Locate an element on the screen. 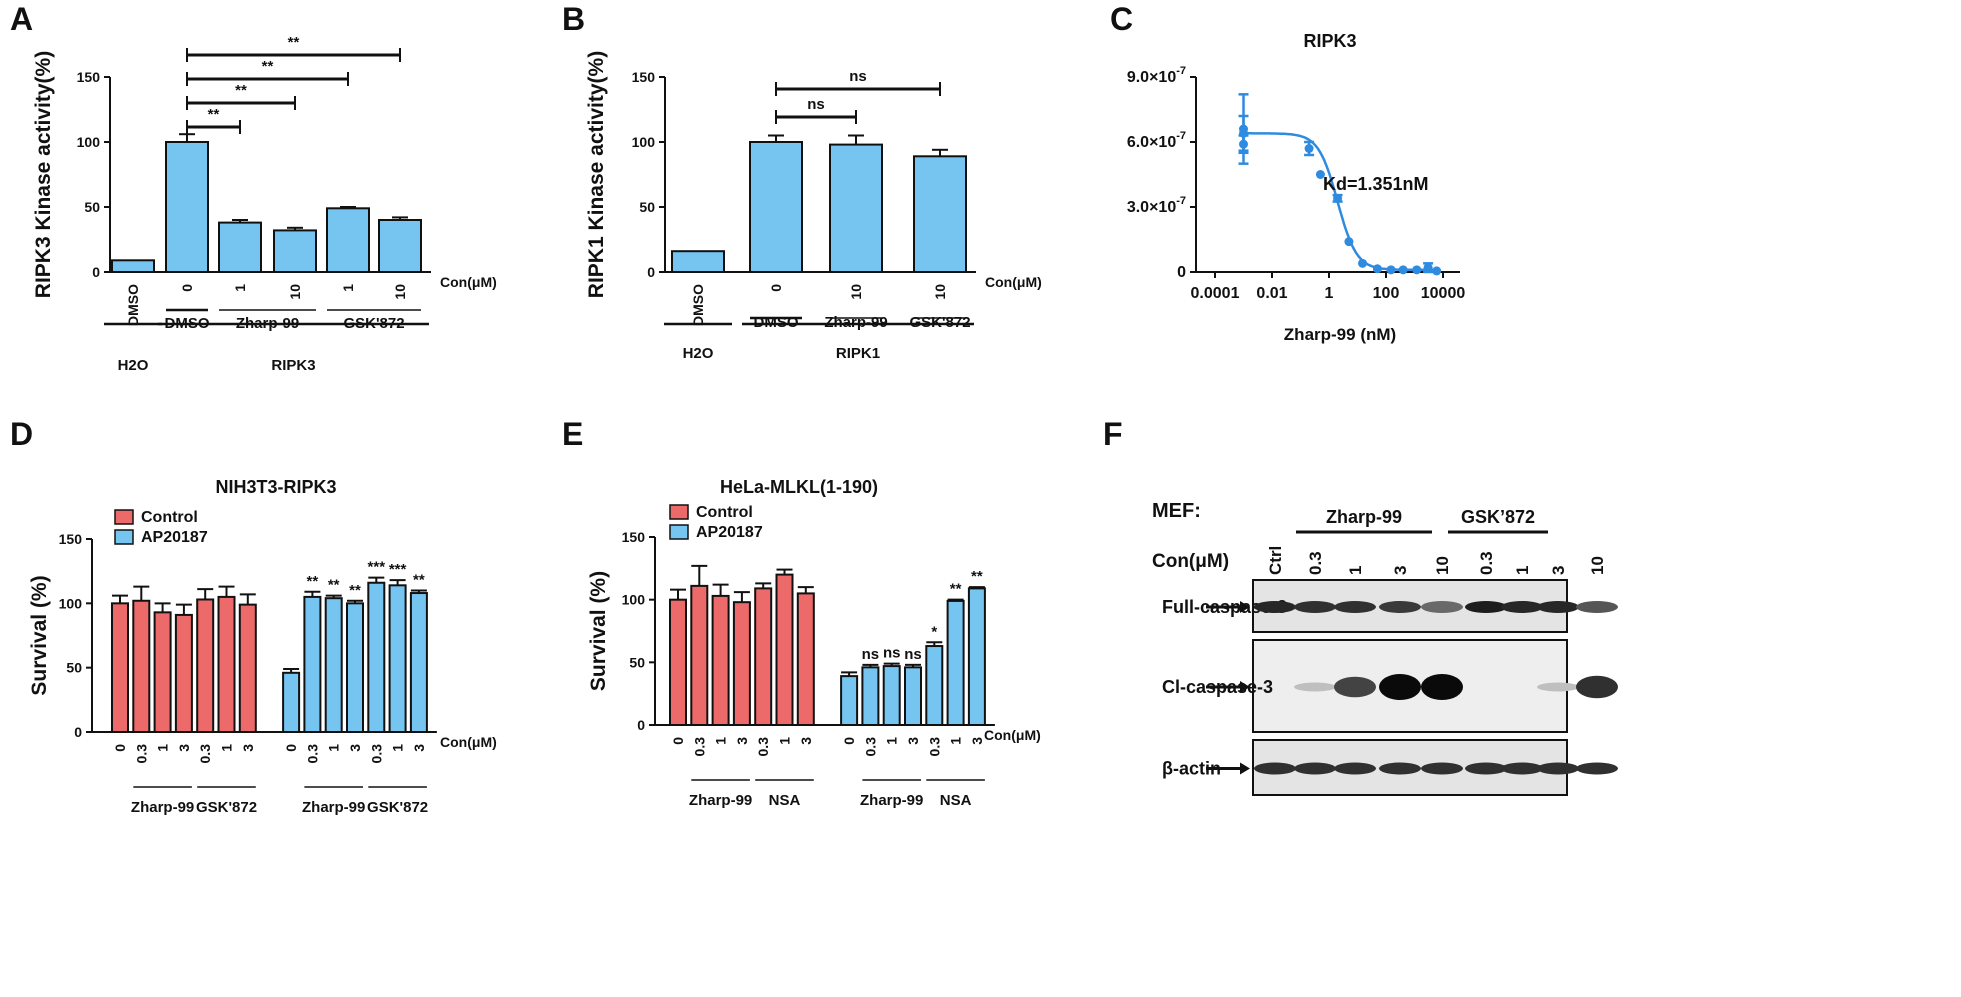  x-tick-label: 100 is located at coordinates (1386, 293).